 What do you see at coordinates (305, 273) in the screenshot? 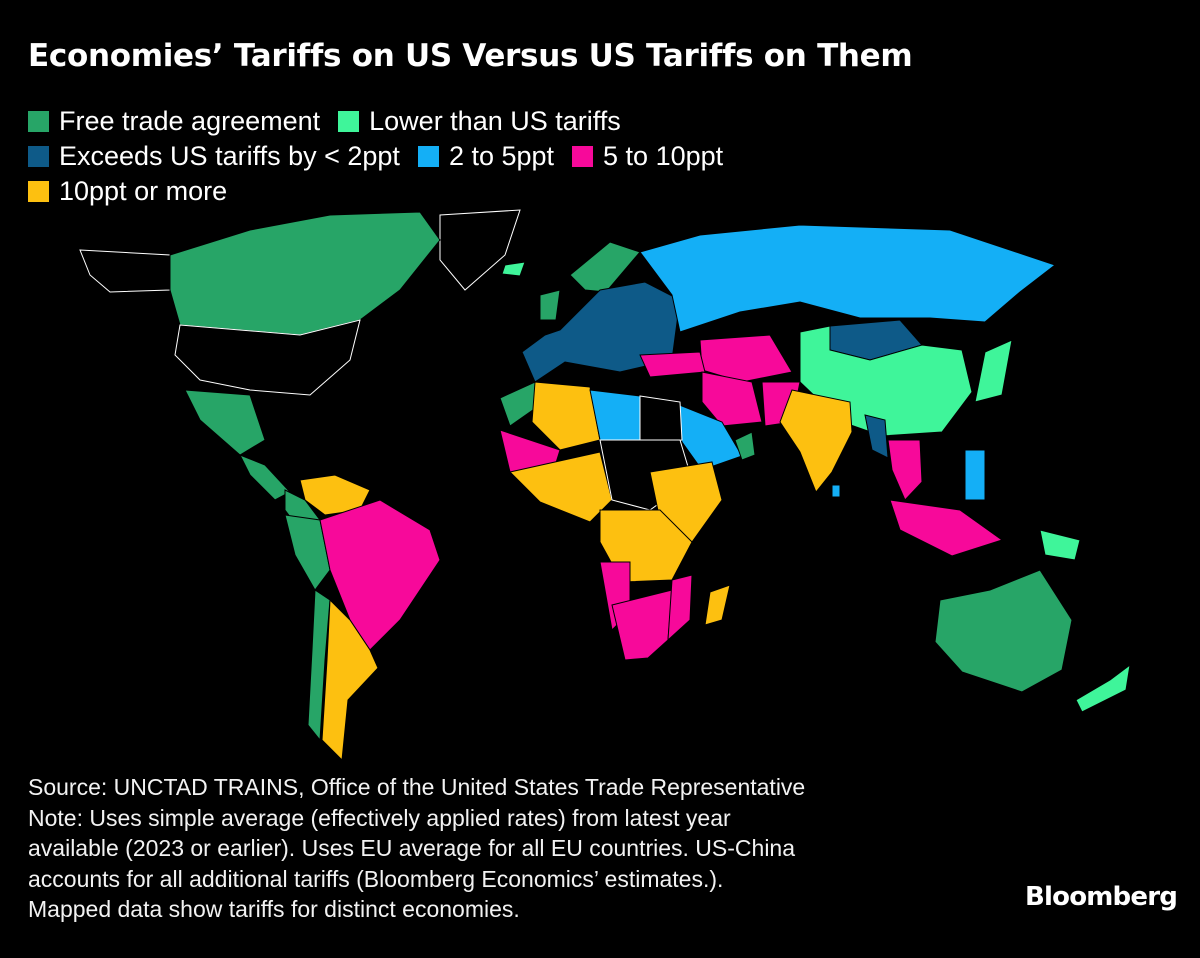
I see `country-canada` at bounding box center [305, 273].